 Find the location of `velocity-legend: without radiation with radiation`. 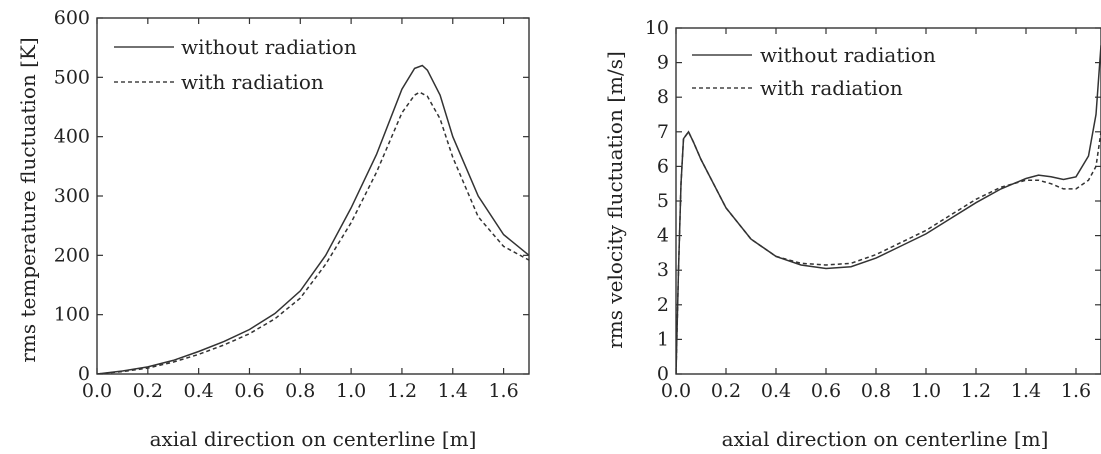

velocity-legend: without radiation with radiation is located at coordinates (814, 71).